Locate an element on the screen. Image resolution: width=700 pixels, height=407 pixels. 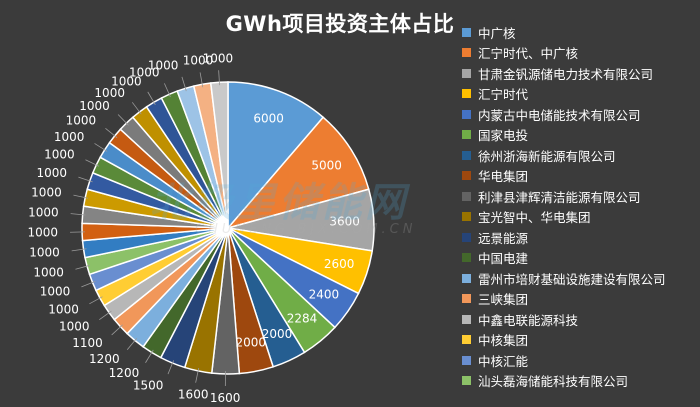
data-label: 3600 is located at coordinates (344, 221).